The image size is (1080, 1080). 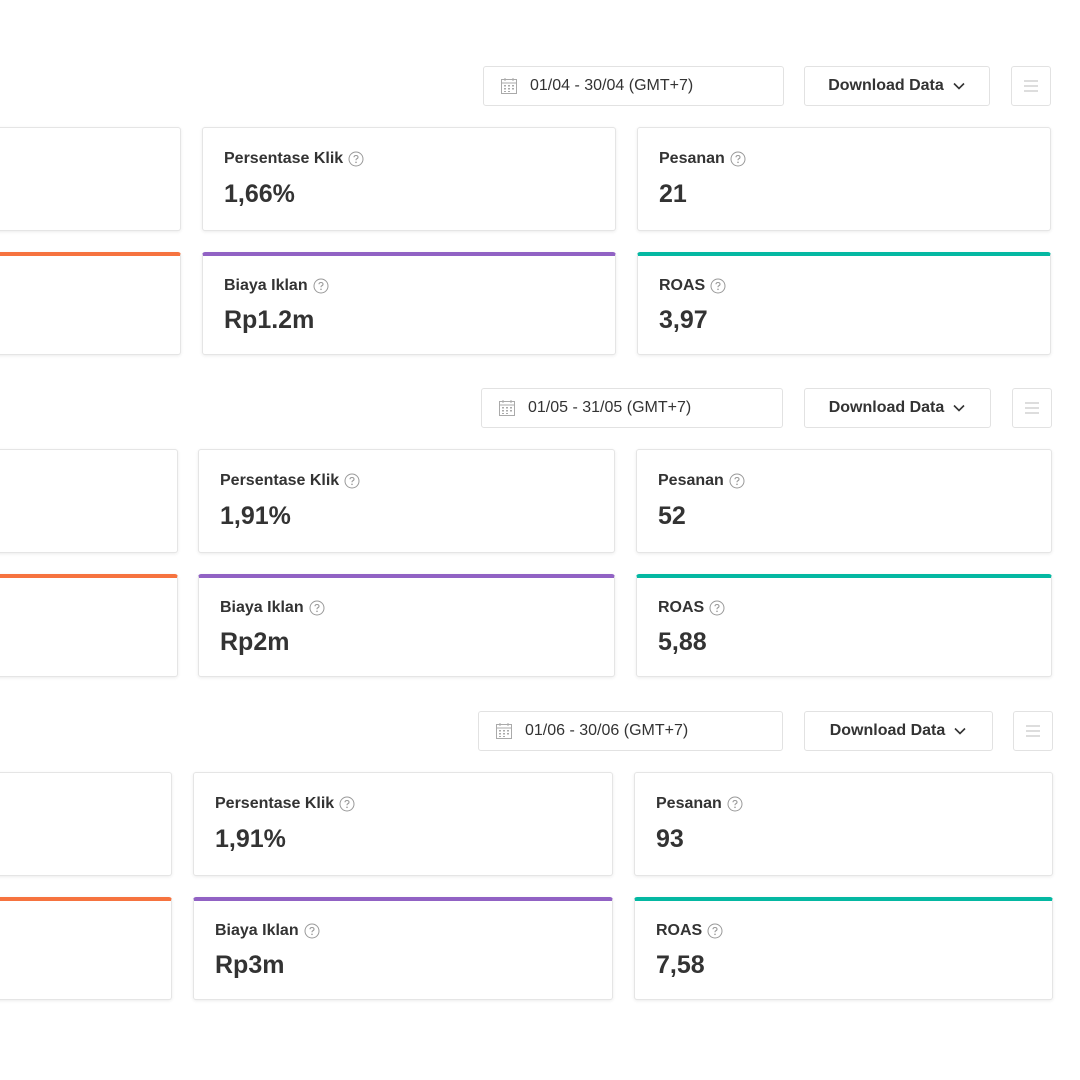 I want to click on metric-card: Pesanan 93, so click(x=843, y=824).